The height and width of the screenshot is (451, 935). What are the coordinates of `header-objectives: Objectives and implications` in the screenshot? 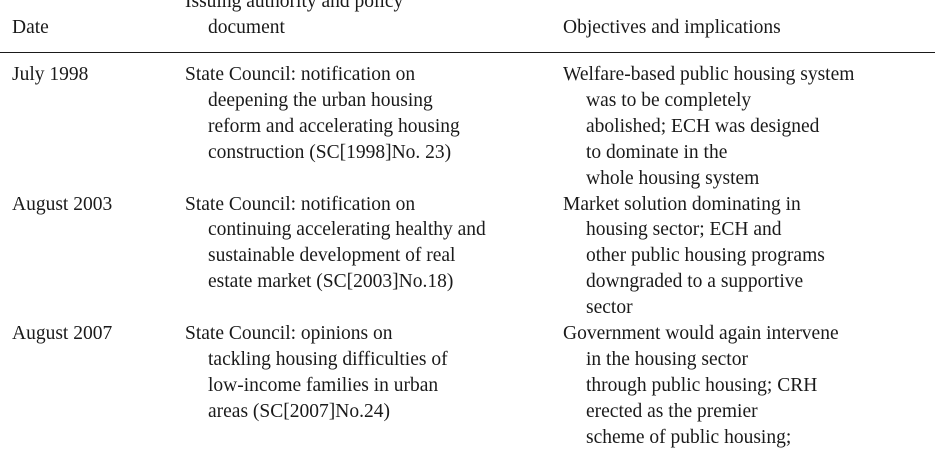 It's located at (748, 28).